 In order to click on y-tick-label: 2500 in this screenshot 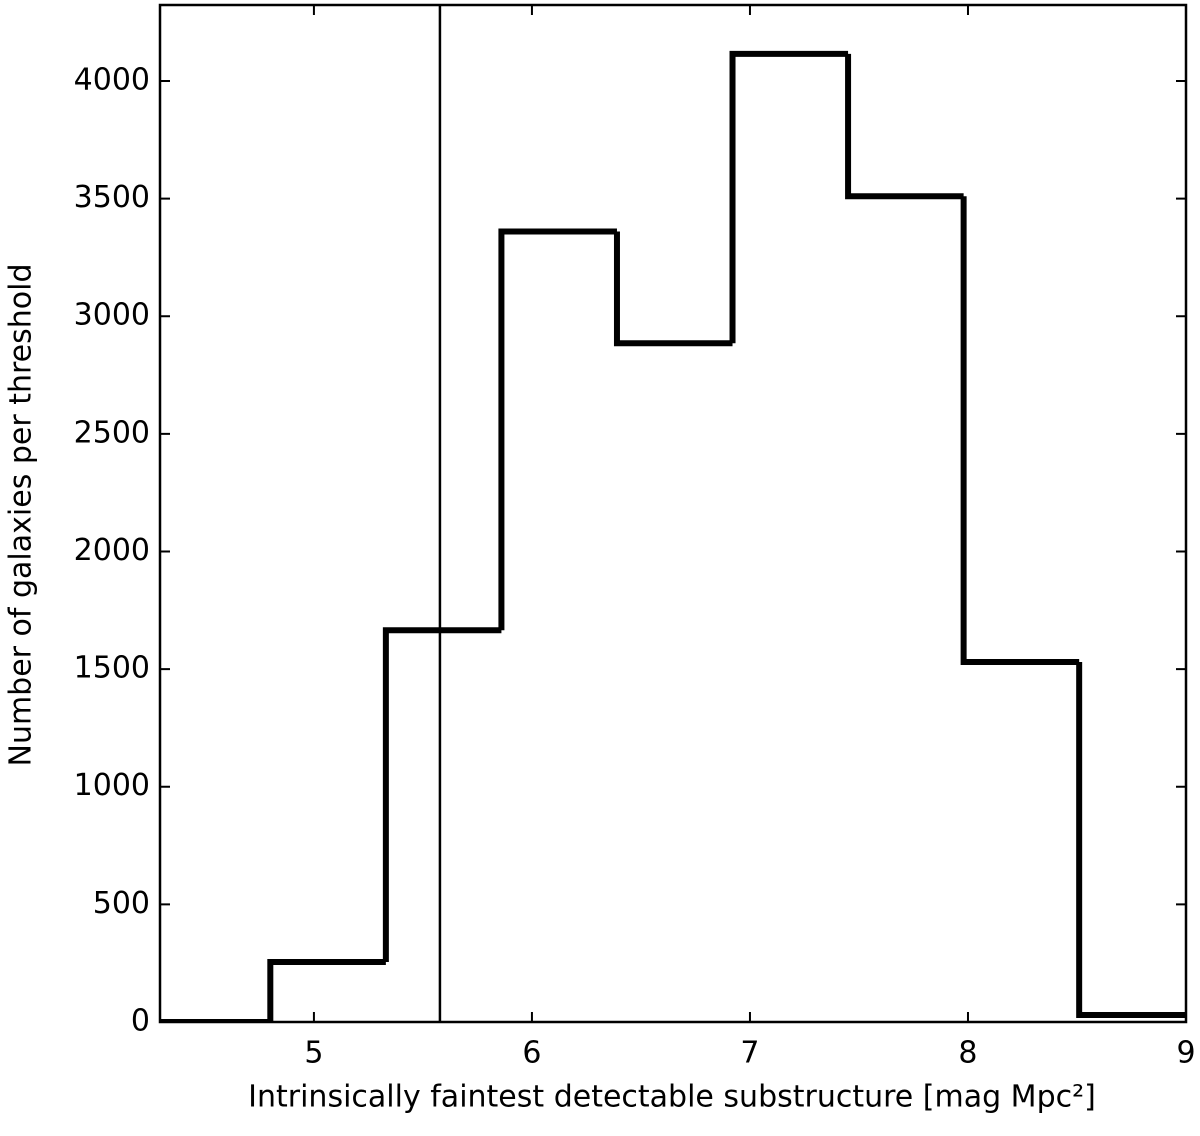, I will do `click(112, 432)`.